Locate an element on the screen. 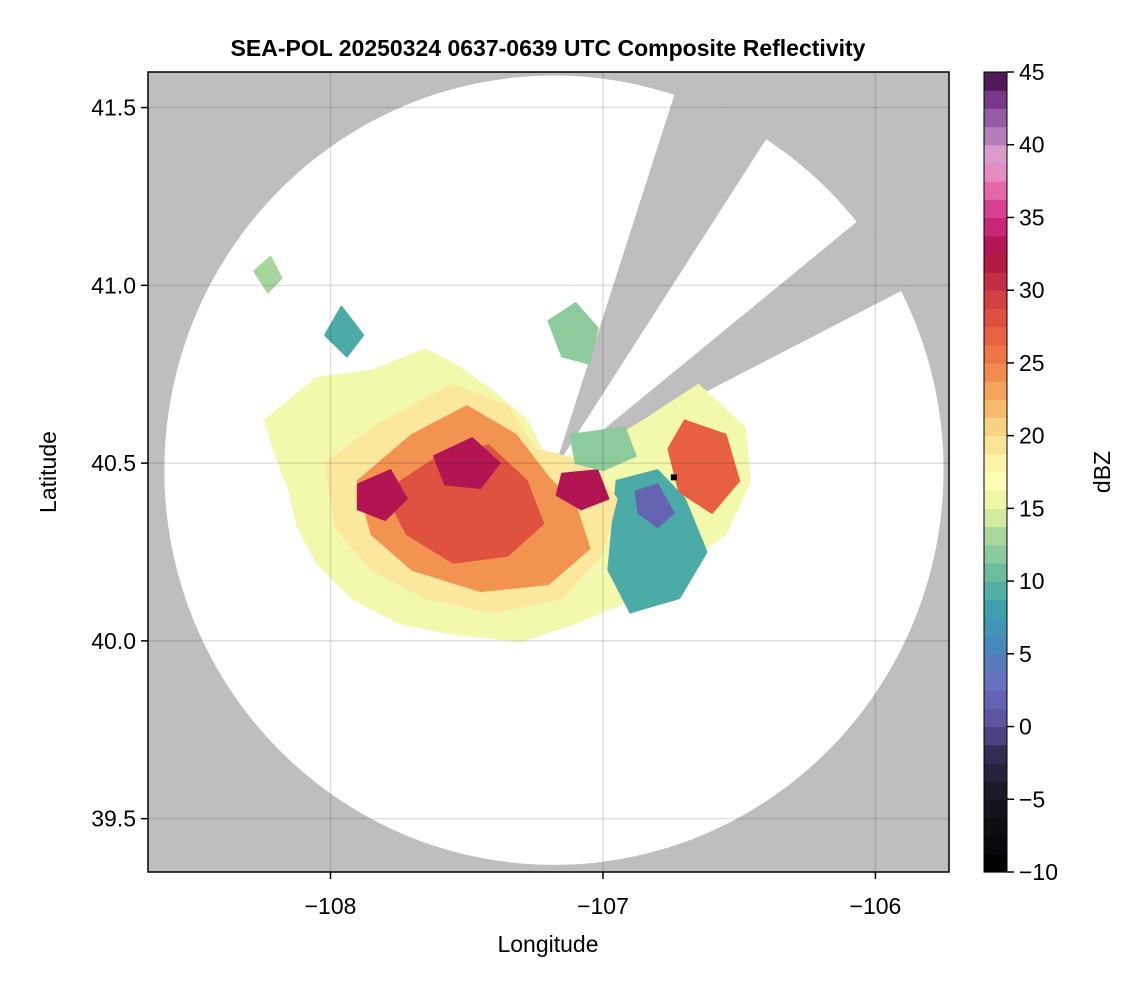  colorbar-tick-label: −10 is located at coordinates (1038, 872).